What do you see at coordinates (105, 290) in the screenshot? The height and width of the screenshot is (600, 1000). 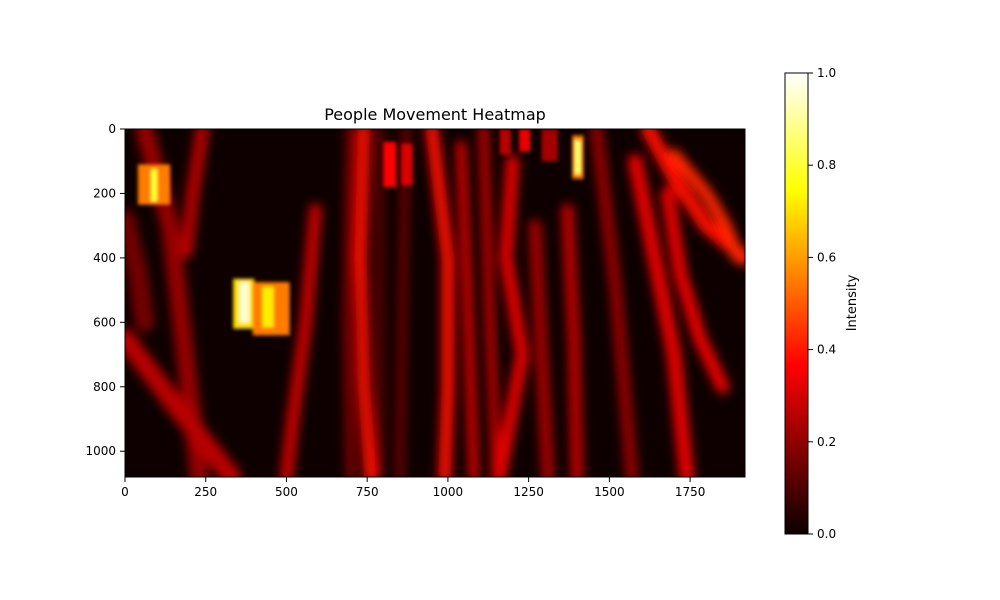 I see `y-axis: 0 200 400 600 800 1000` at bounding box center [105, 290].